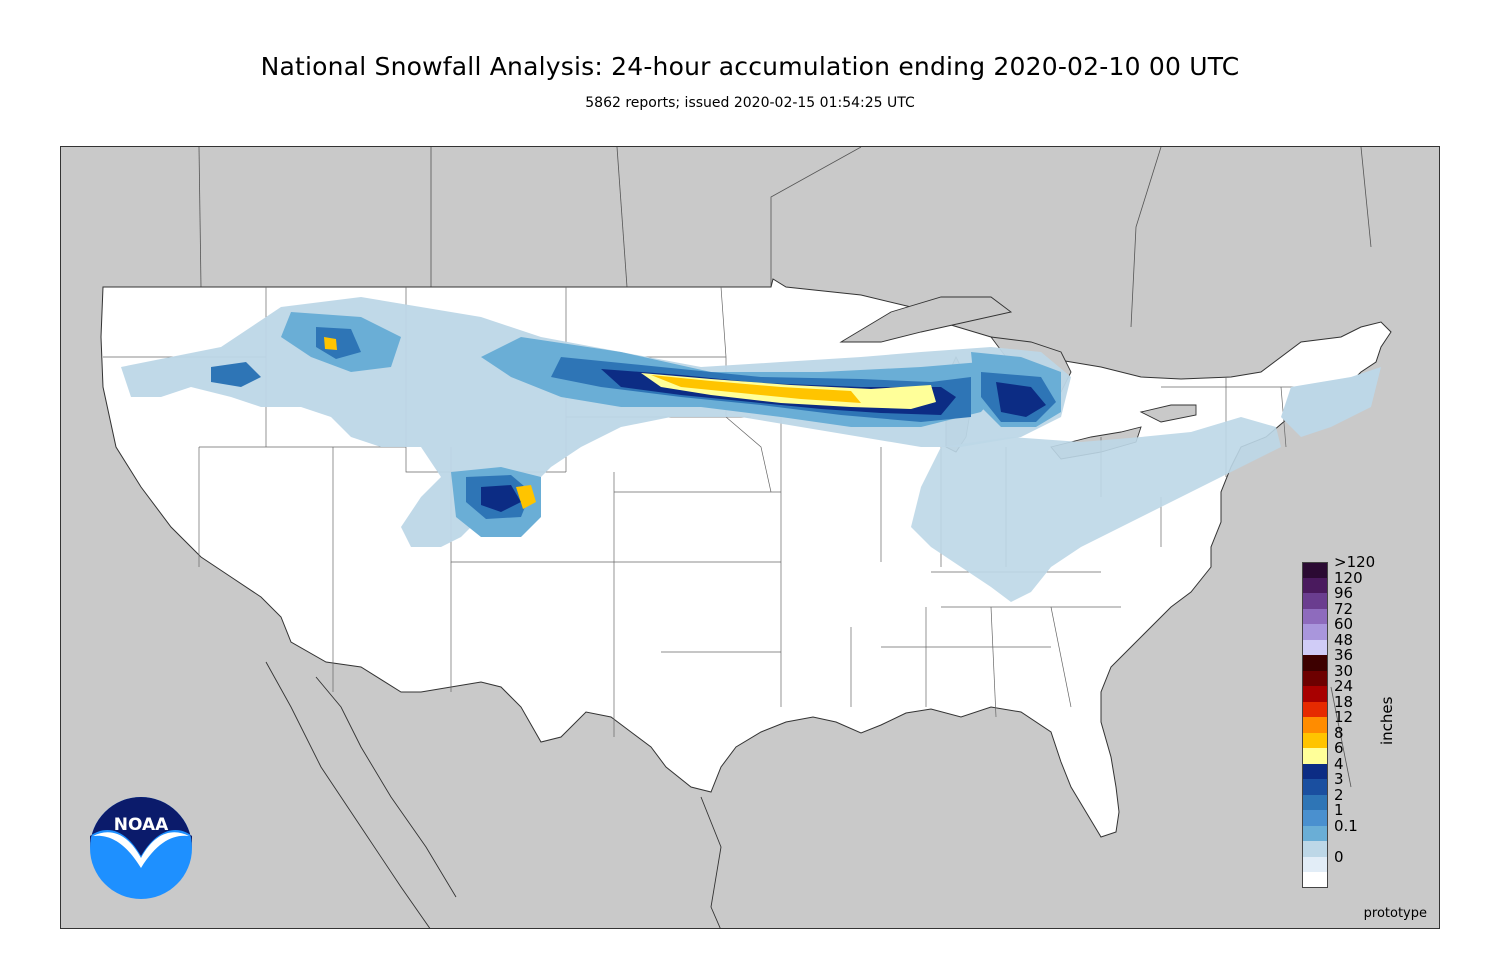 This screenshot has height=978, width=1500. Describe the element at coordinates (1348, 577) in the screenshot. I see `legend-label: 120` at that location.